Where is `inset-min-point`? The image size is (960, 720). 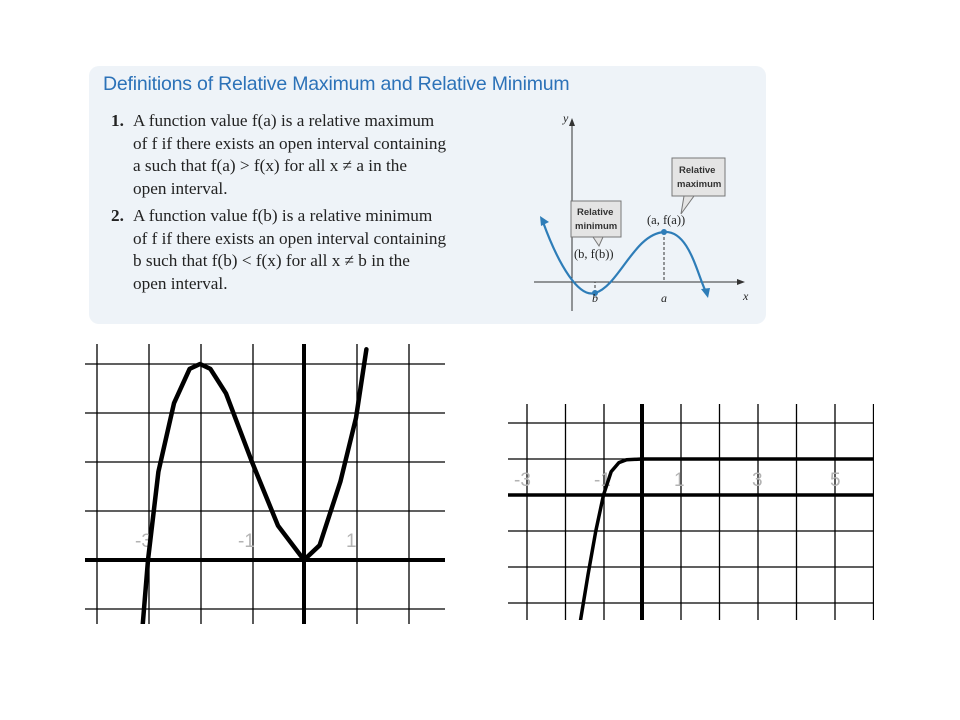 inset-min-point is located at coordinates (595, 293).